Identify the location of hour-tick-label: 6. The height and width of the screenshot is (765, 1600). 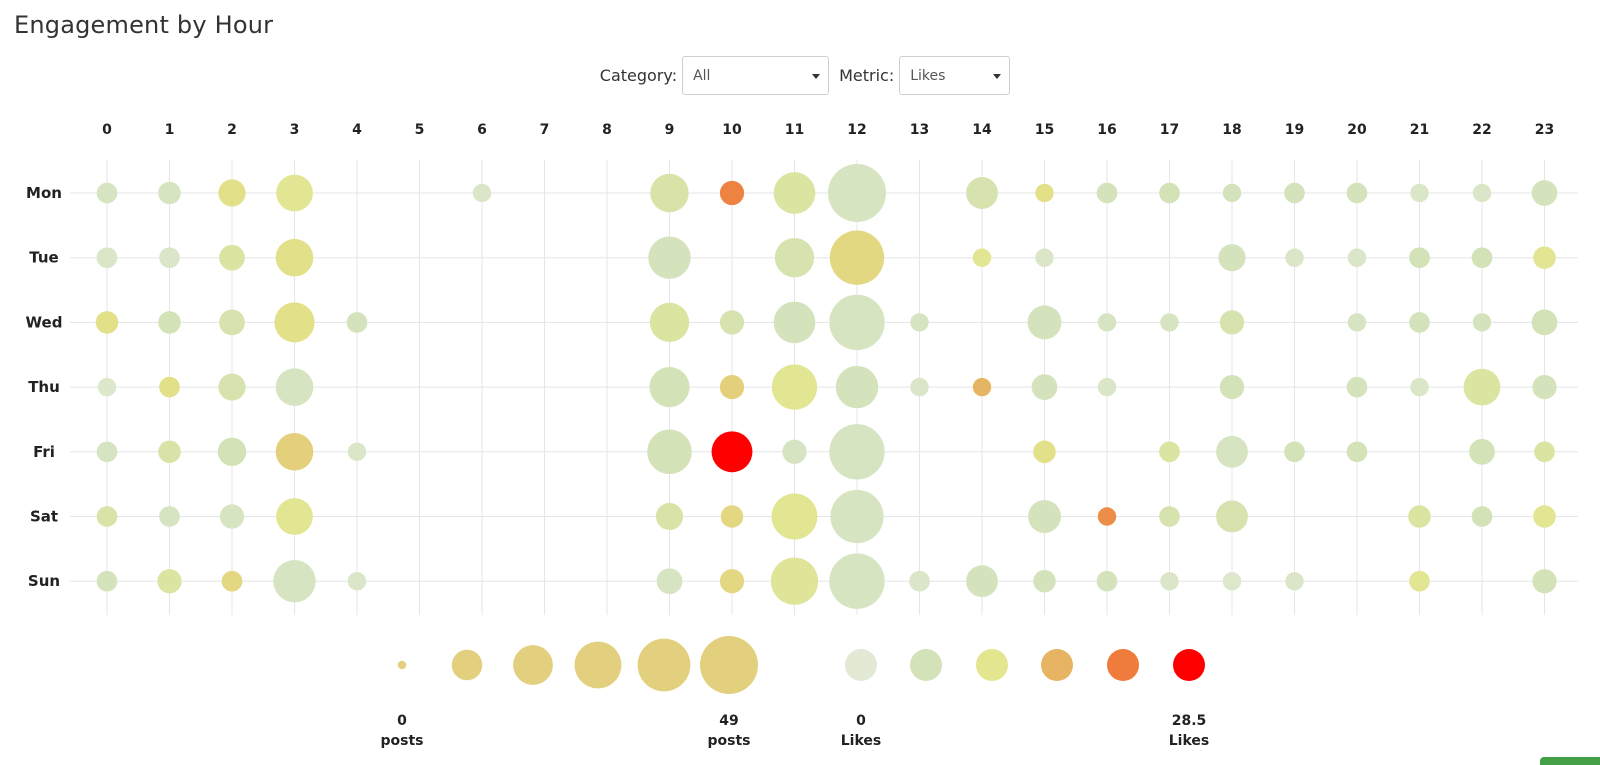
(482, 130).